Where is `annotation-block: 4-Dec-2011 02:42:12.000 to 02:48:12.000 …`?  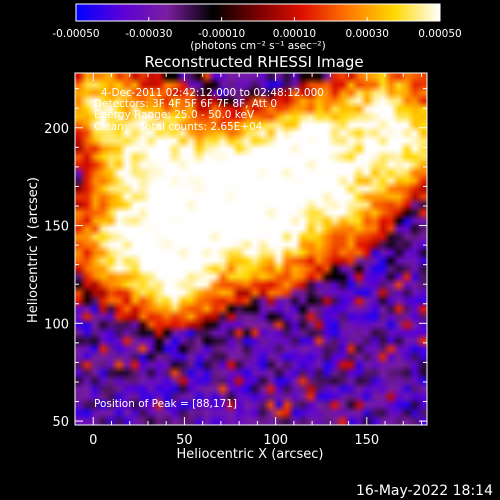 annotation-block: 4-Dec-2011 02:42:12.000 to 02:48:12.000 … is located at coordinates (209, 110).